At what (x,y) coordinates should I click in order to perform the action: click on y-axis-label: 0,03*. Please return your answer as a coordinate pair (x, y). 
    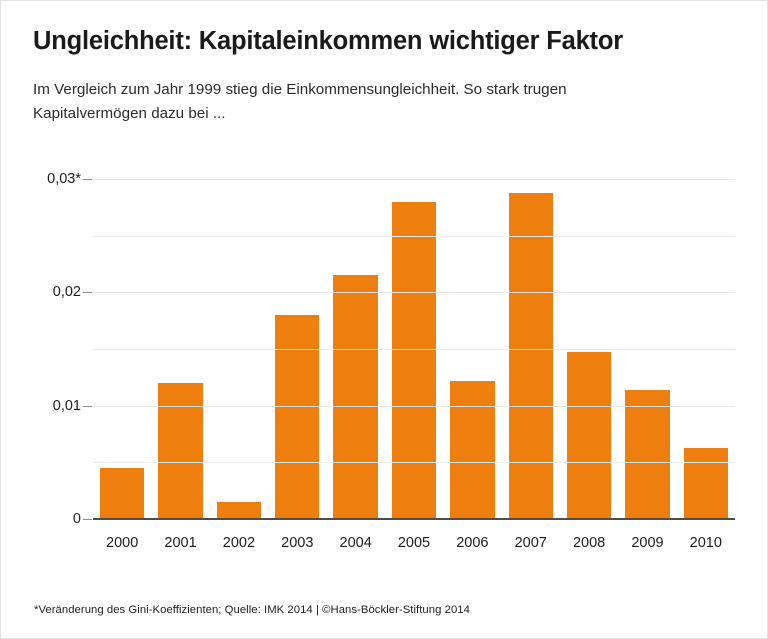
    Looking at the image, I should click on (64, 179).